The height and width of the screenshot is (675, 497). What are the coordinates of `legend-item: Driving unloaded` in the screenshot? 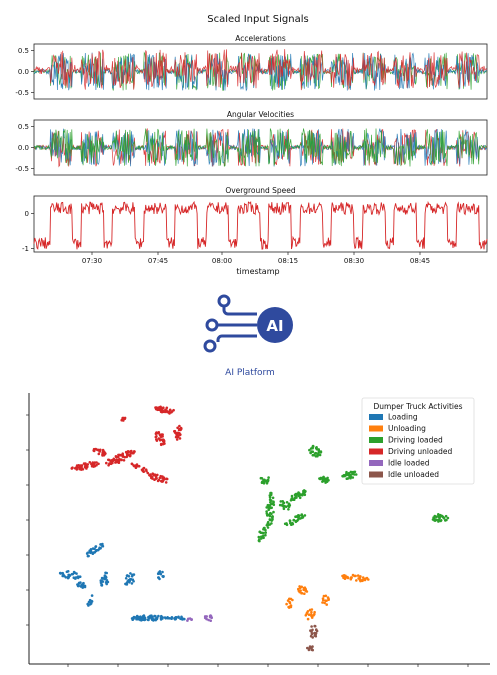 It's located at (411, 451).